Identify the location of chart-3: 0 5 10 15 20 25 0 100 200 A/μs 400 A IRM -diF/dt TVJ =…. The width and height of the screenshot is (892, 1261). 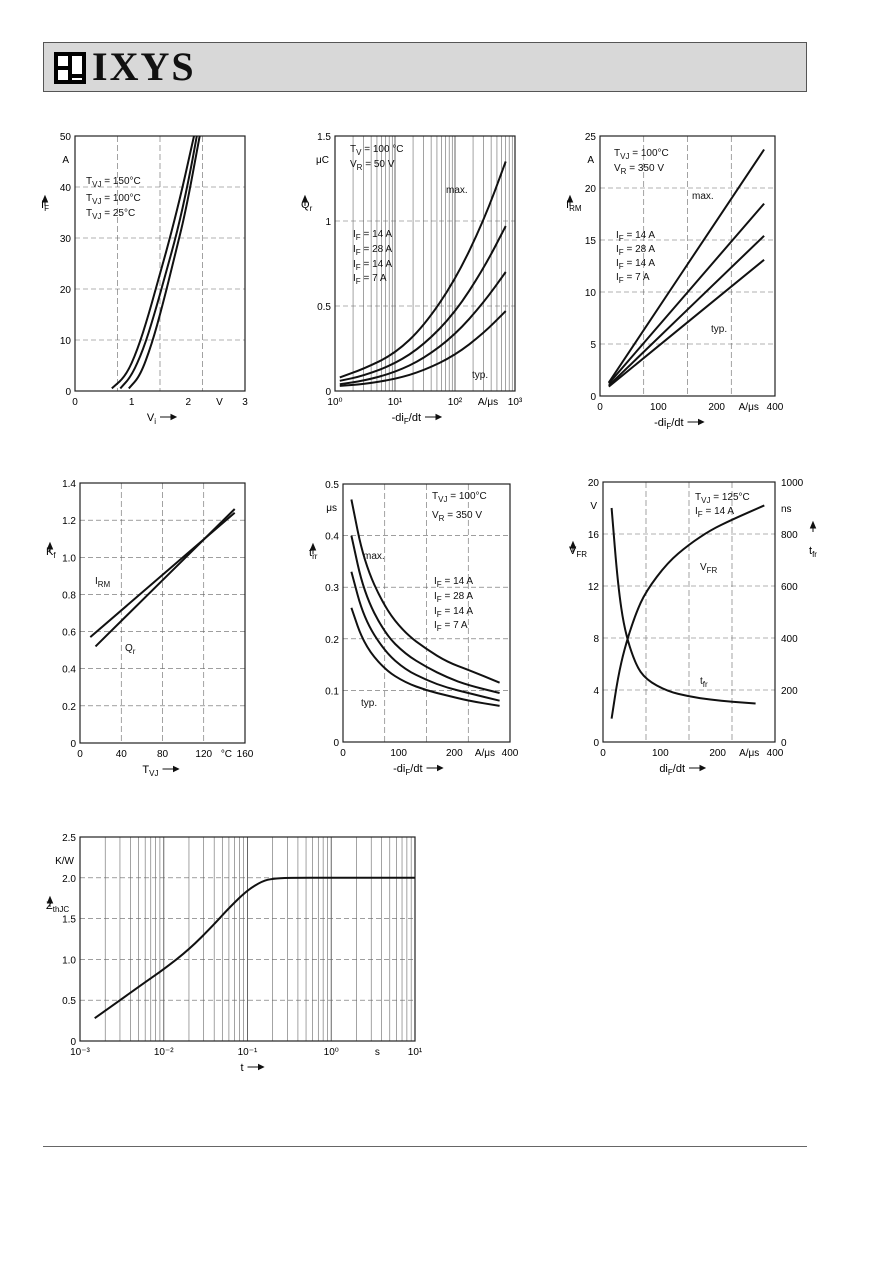
(675, 281).